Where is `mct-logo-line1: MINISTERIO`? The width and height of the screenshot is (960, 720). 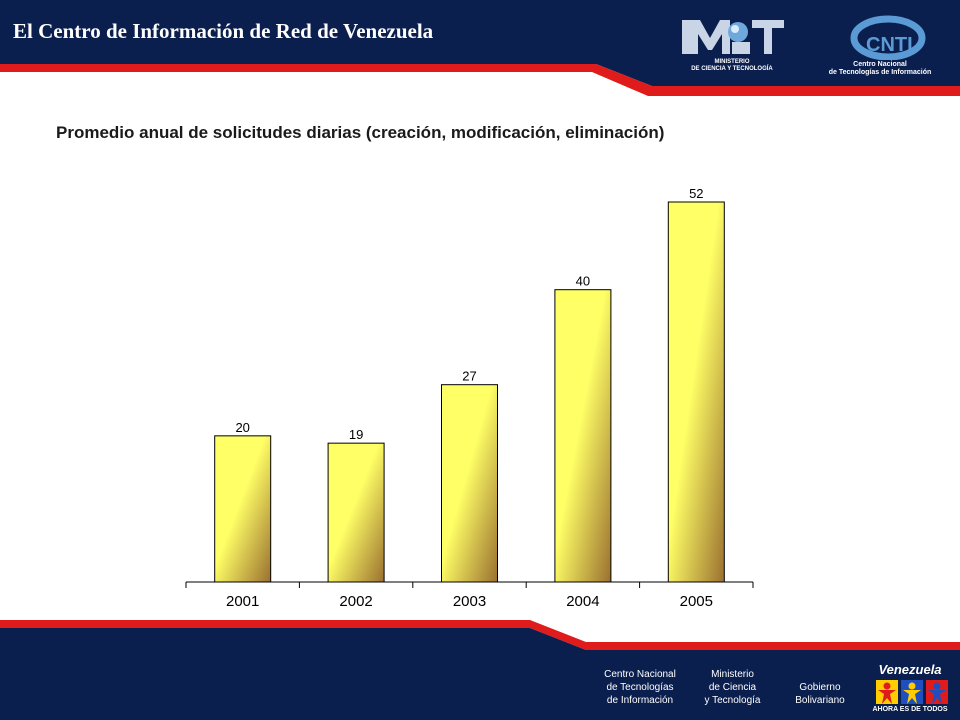 mct-logo-line1: MINISTERIO is located at coordinates (732, 62).